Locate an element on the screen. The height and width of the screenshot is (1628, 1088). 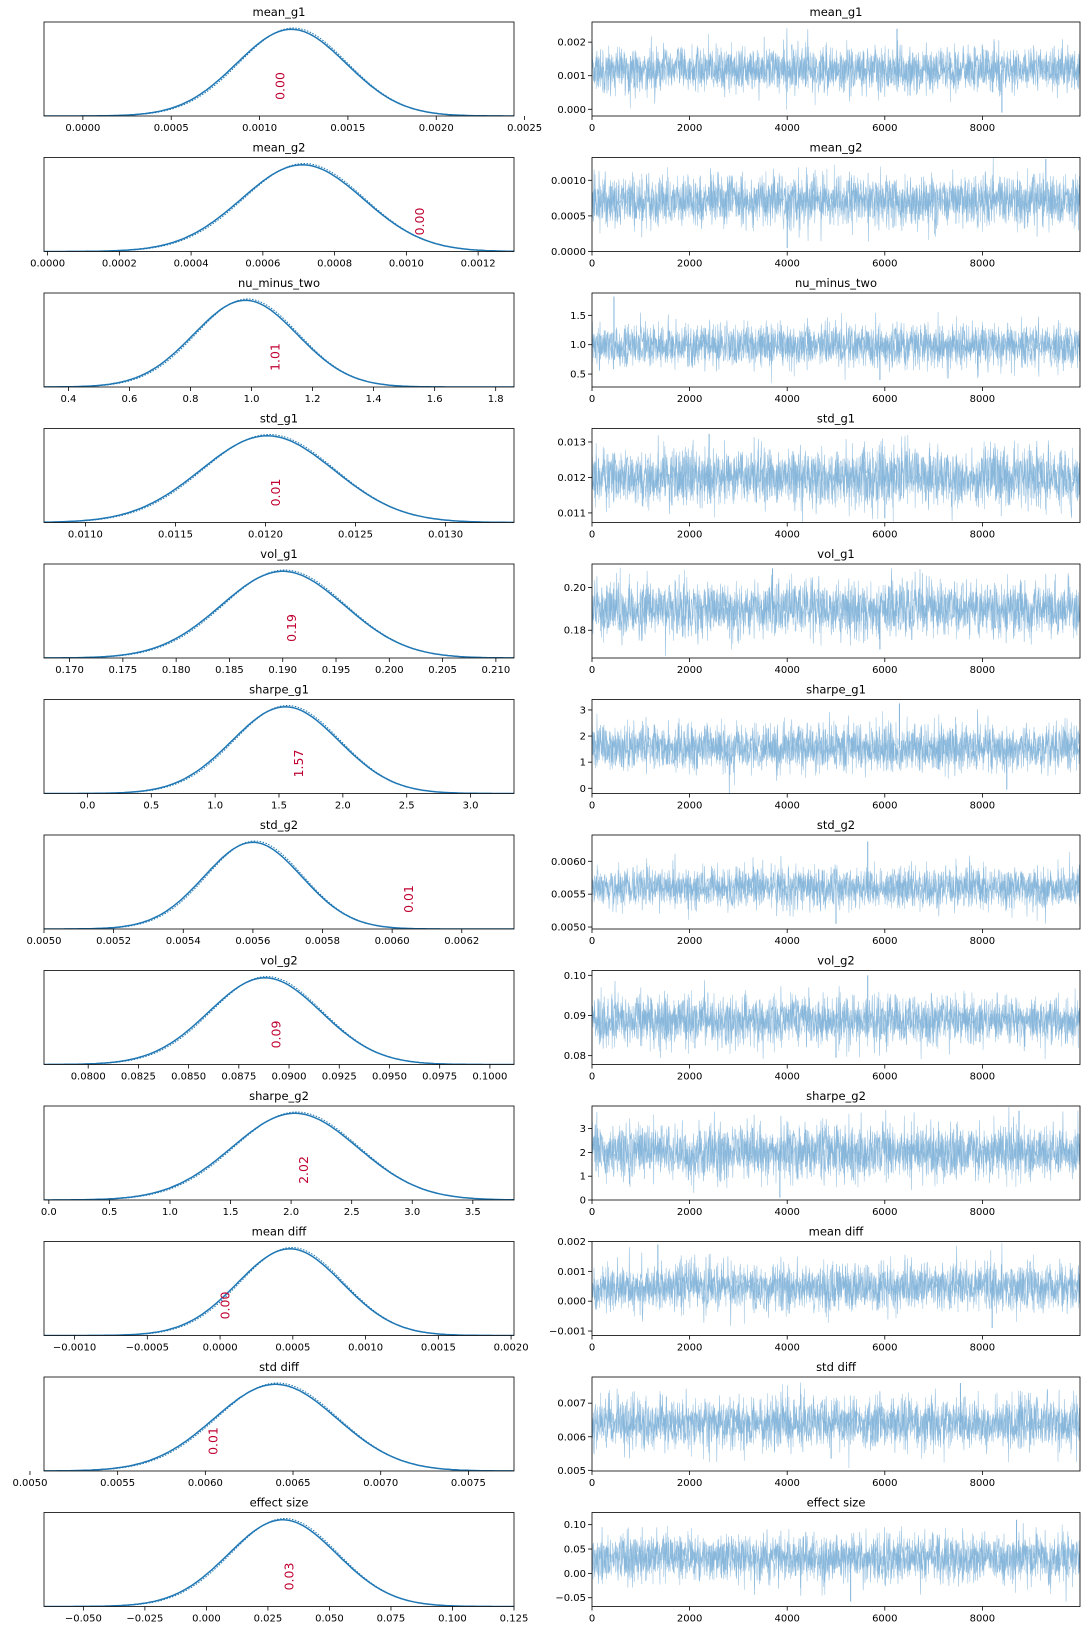
x-tick-label: 1.8 is located at coordinates (496, 399).